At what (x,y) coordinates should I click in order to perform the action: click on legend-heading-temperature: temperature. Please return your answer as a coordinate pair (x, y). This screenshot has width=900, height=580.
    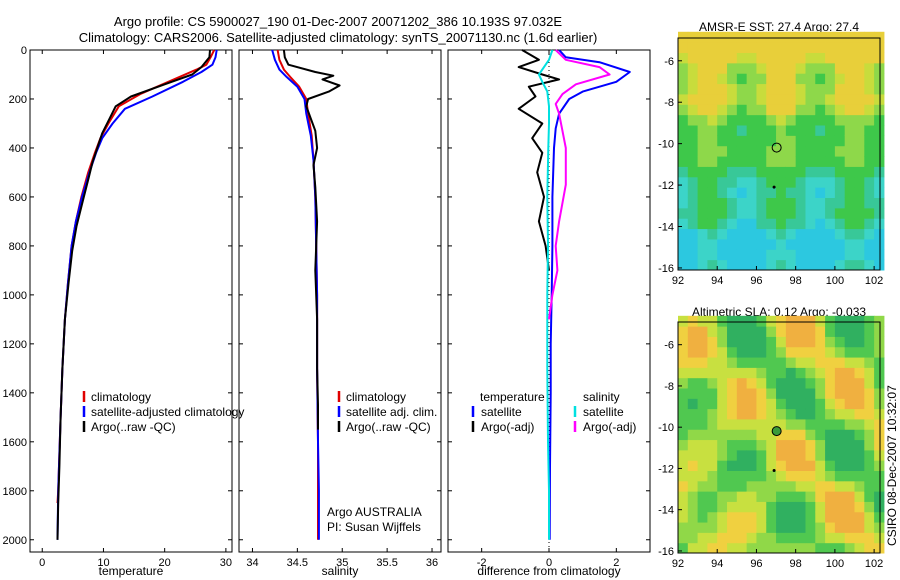
    Looking at the image, I should click on (512, 397).